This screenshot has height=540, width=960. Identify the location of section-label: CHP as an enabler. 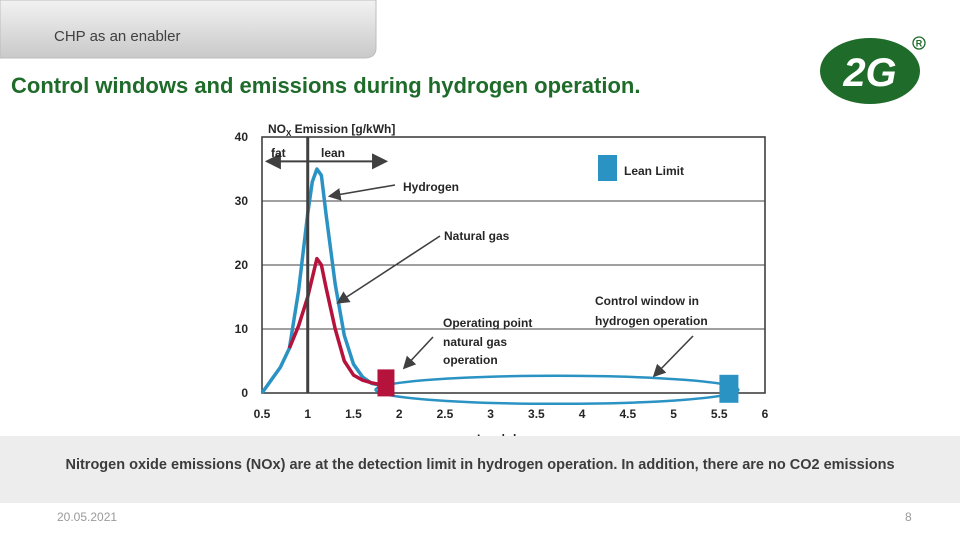
(117, 36).